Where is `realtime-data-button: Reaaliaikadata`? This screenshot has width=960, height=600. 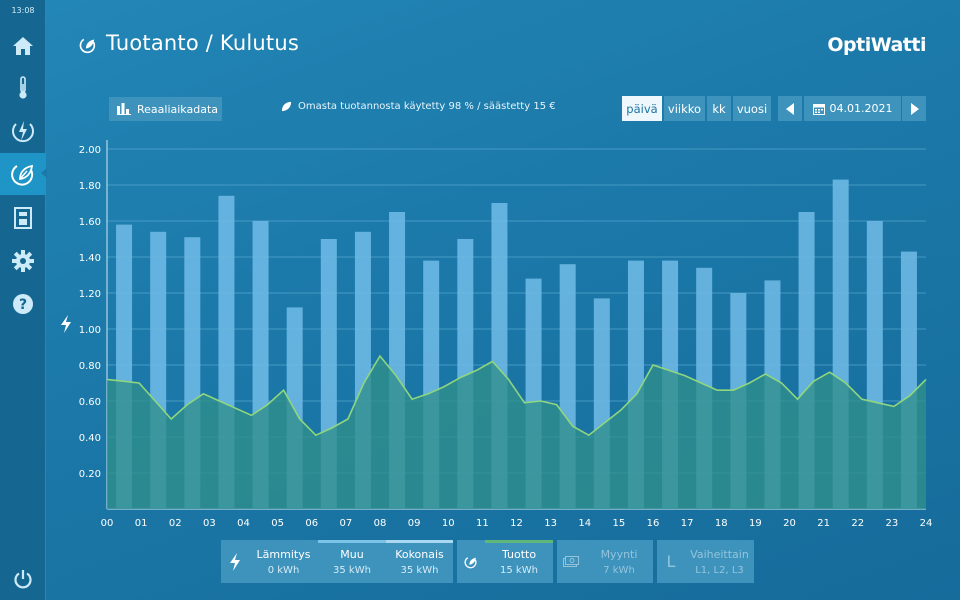
realtime-data-button: Reaaliaikadata is located at coordinates (165, 109).